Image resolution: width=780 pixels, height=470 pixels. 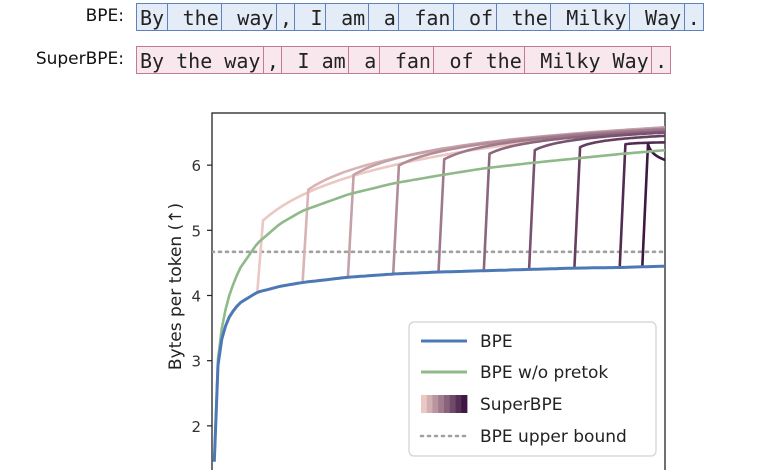 What do you see at coordinates (315, 60) in the screenshot?
I see `token: I am` at bounding box center [315, 60].